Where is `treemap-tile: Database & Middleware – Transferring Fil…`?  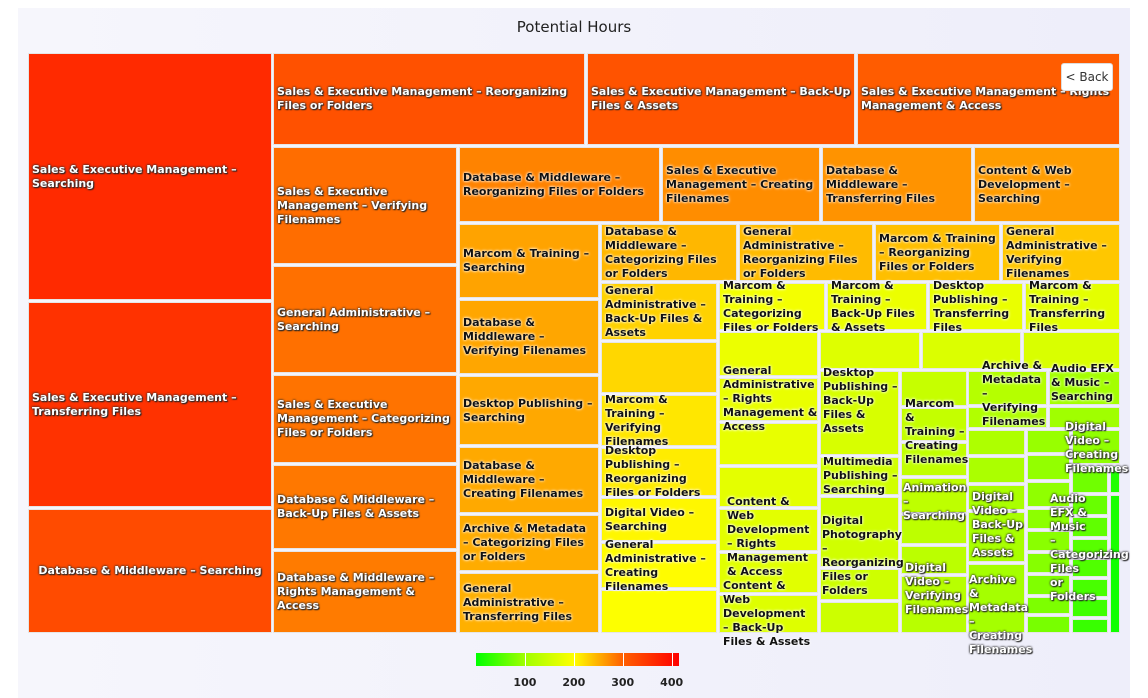 treemap-tile: Database & Middleware – Transferring Fil… is located at coordinates (897, 184).